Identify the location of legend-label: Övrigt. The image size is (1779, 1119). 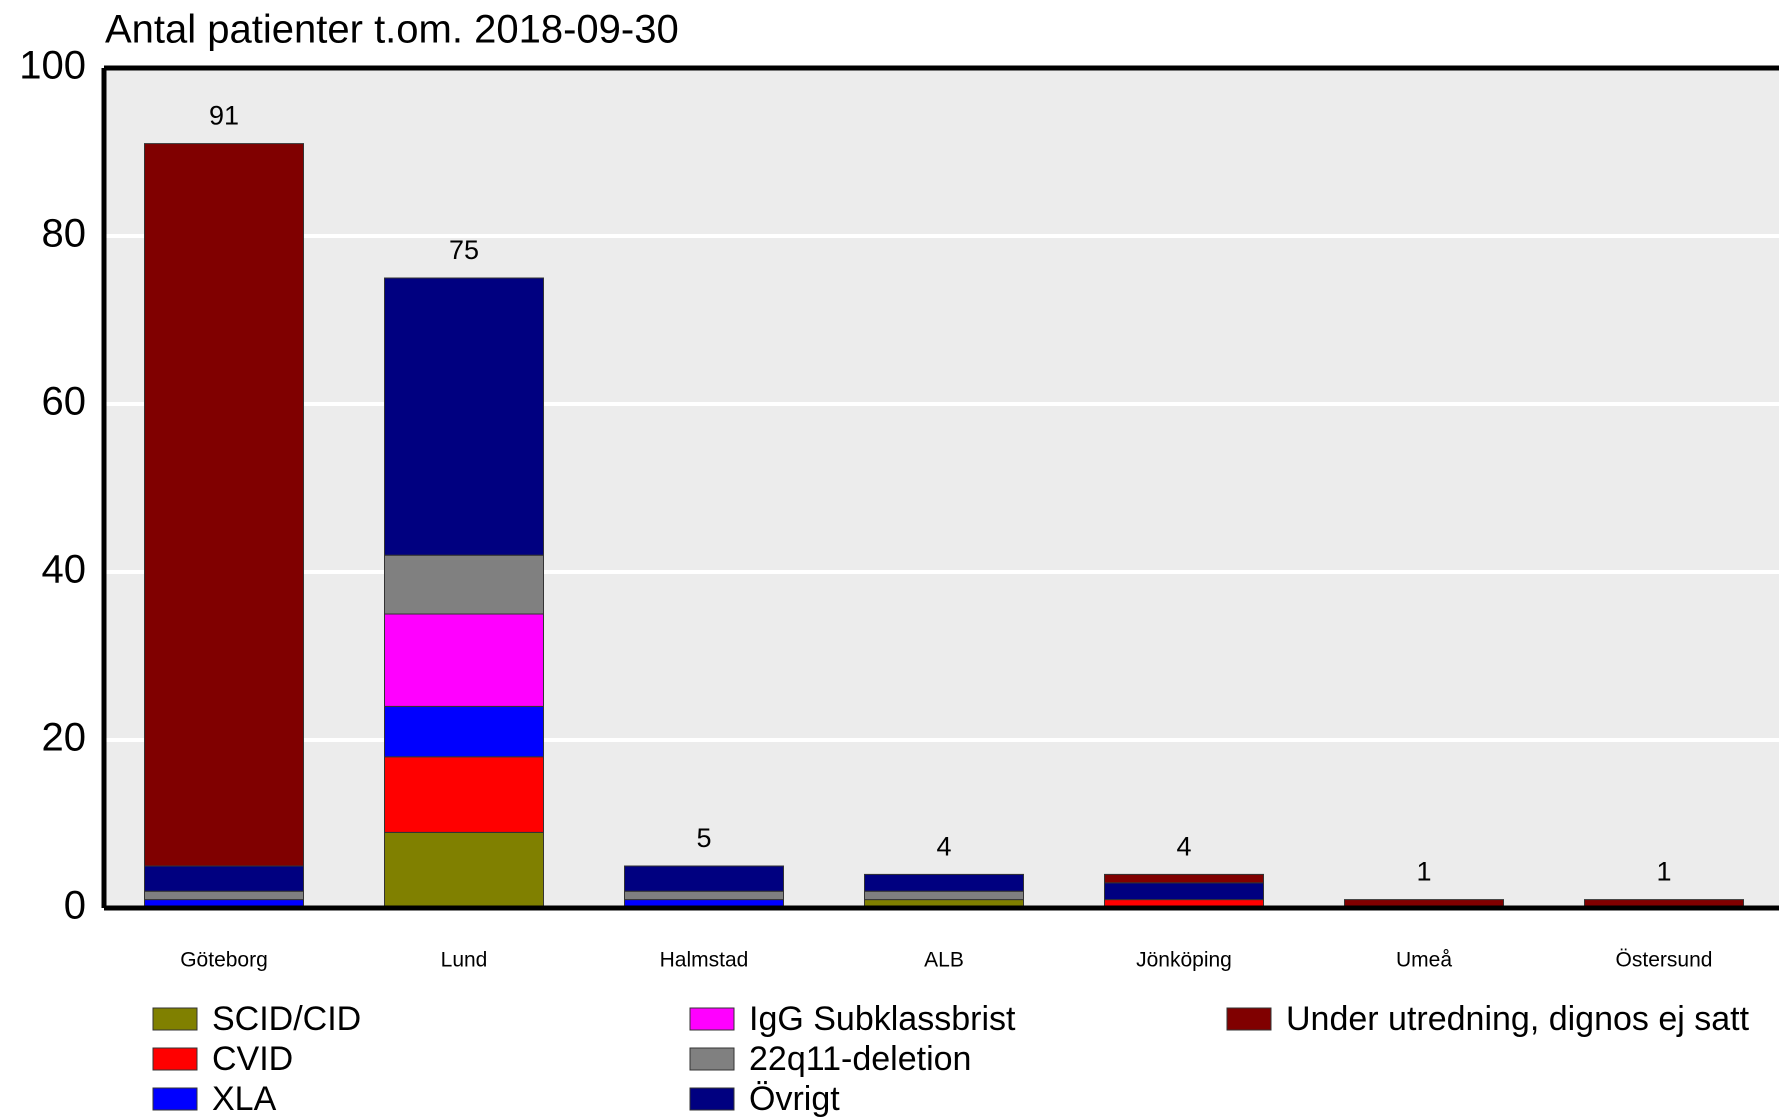
(794, 1099).